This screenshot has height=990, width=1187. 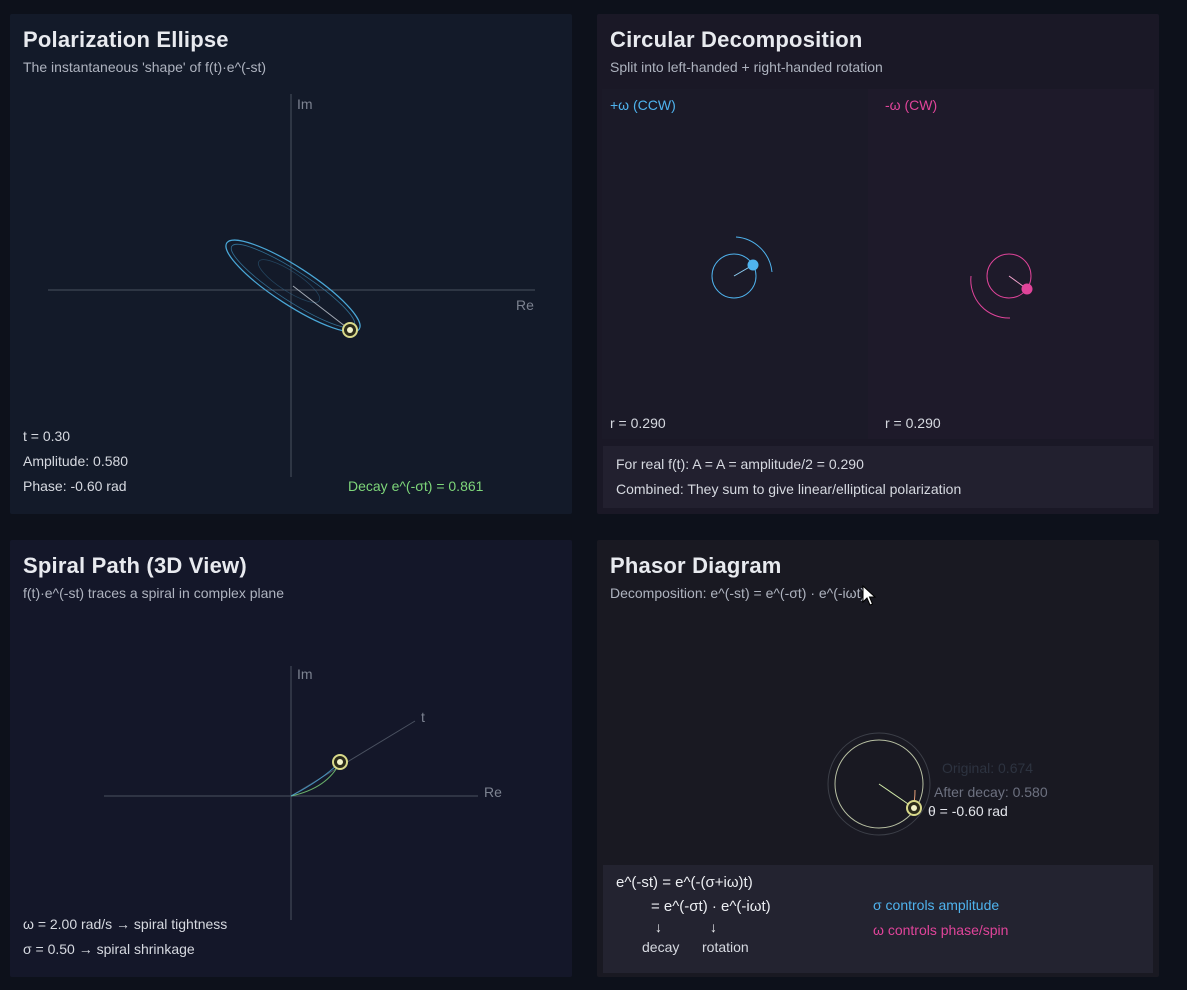 What do you see at coordinates (416, 486) in the screenshot?
I see `decay-readout: Decay e^(-σt) = 0.861` at bounding box center [416, 486].